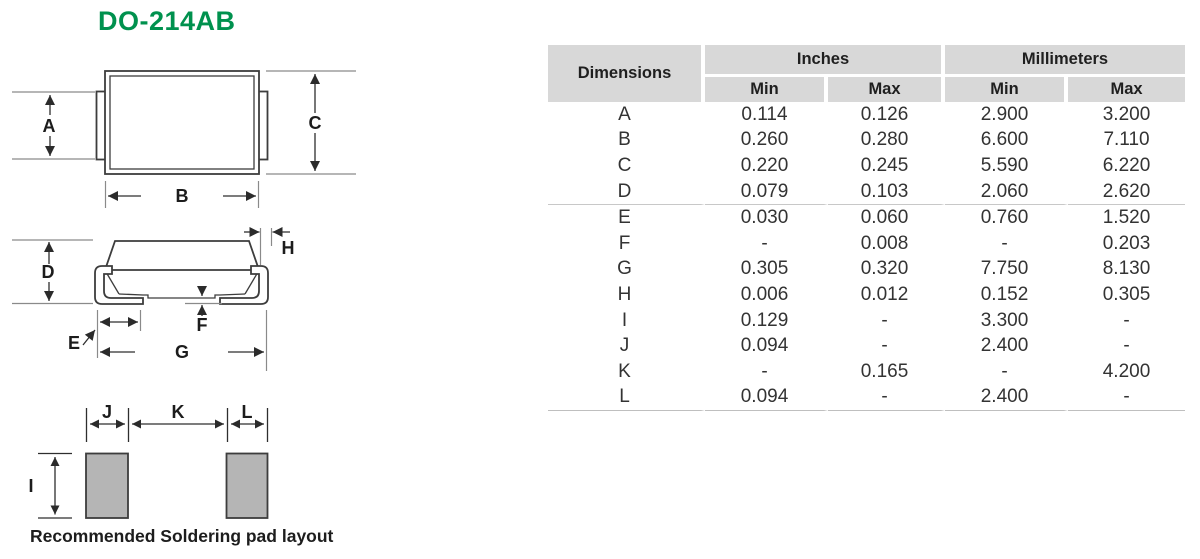 Image resolution: width=1200 pixels, height=559 pixels. What do you see at coordinates (886, 140) in the screenshot?
I see `dimension-value: 0.280` at bounding box center [886, 140].